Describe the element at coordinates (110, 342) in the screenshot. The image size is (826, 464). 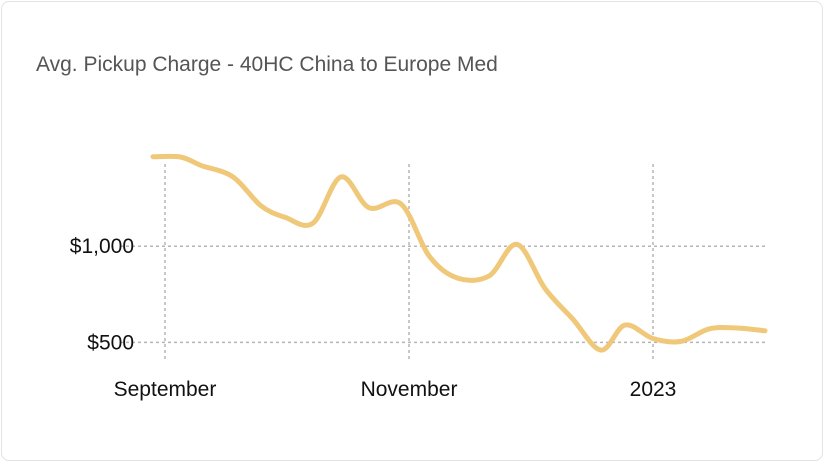
I see `y-tick-label: $500` at that location.